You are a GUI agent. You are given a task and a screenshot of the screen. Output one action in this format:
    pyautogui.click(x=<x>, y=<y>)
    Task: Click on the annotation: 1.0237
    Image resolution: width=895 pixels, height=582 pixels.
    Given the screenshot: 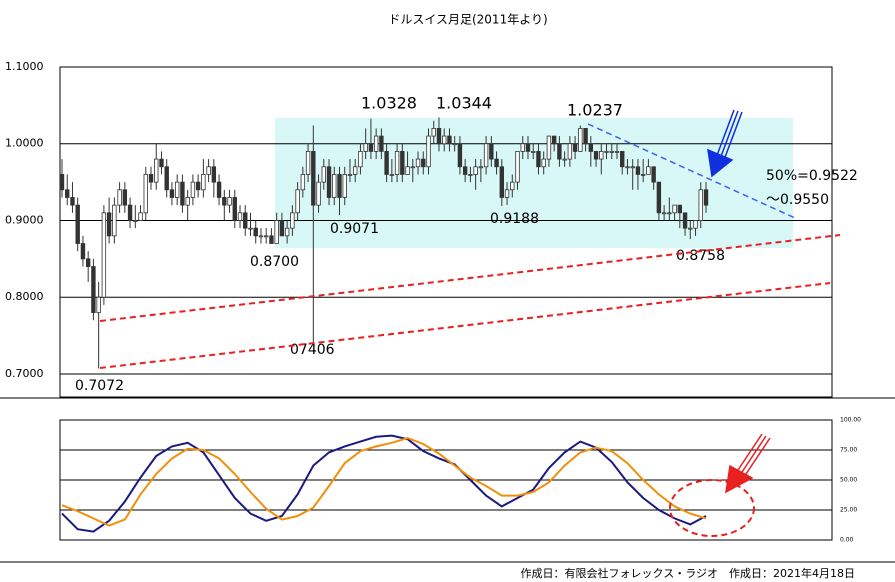 What is the action you would take?
    pyautogui.click(x=595, y=110)
    